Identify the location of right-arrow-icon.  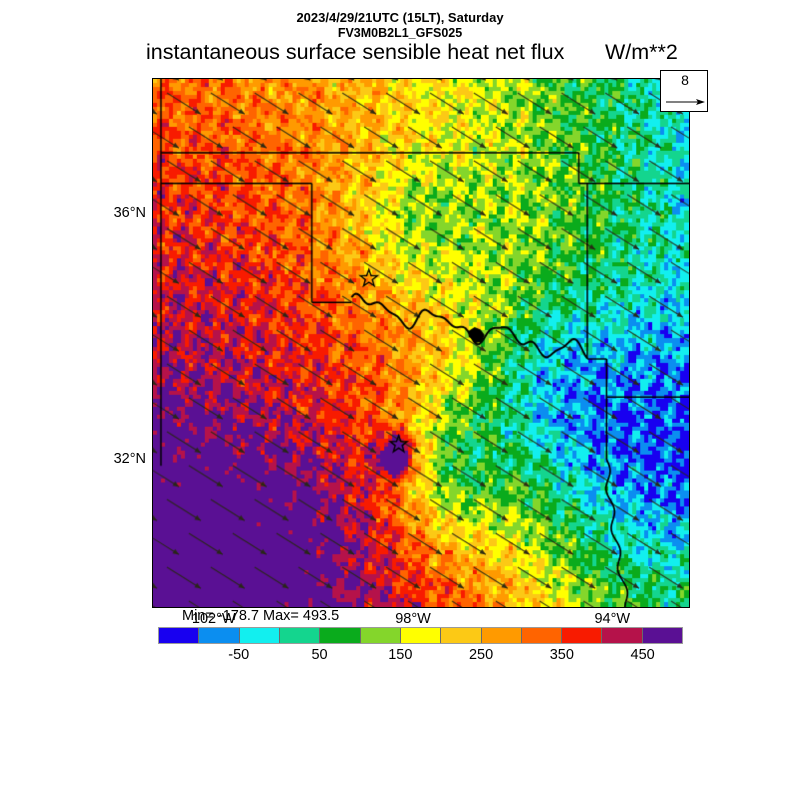
(685, 102).